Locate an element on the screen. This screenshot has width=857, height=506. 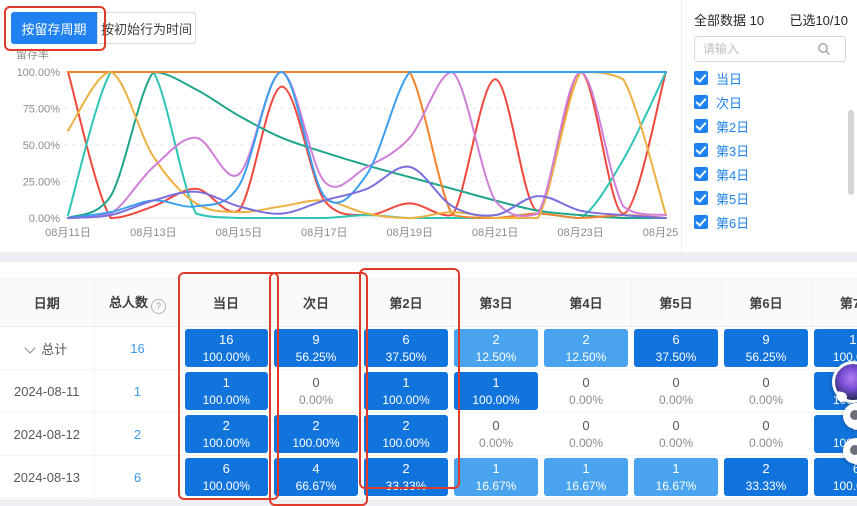
retention-cell: 7 is located at coordinates (834, 499).